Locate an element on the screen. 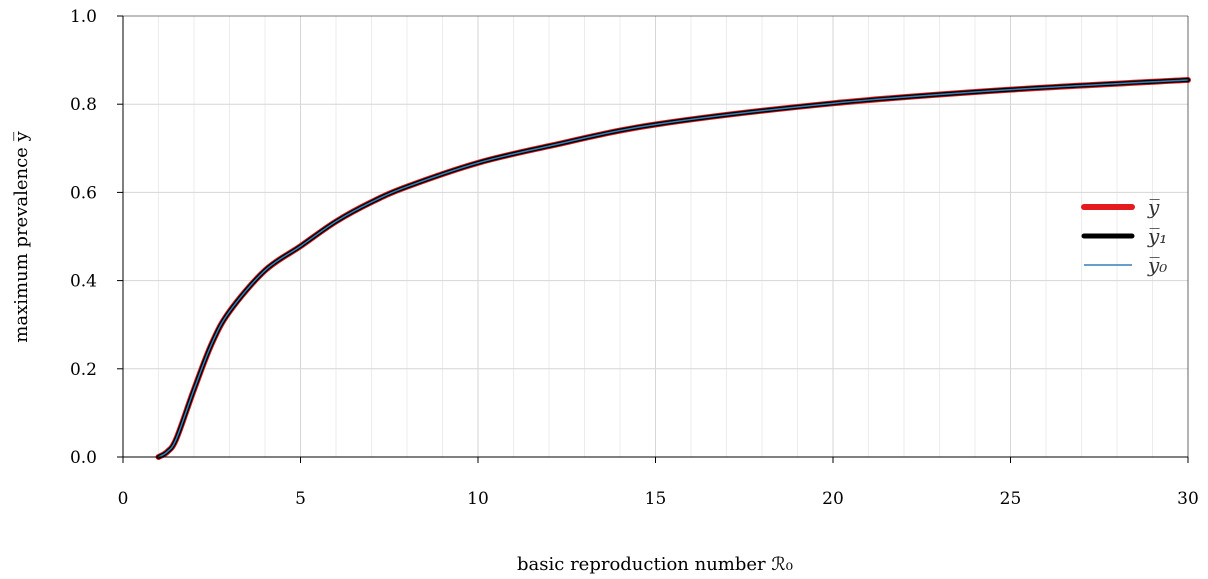 This screenshot has height=579, width=1208. x-tick-label: 0 is located at coordinates (123, 499).